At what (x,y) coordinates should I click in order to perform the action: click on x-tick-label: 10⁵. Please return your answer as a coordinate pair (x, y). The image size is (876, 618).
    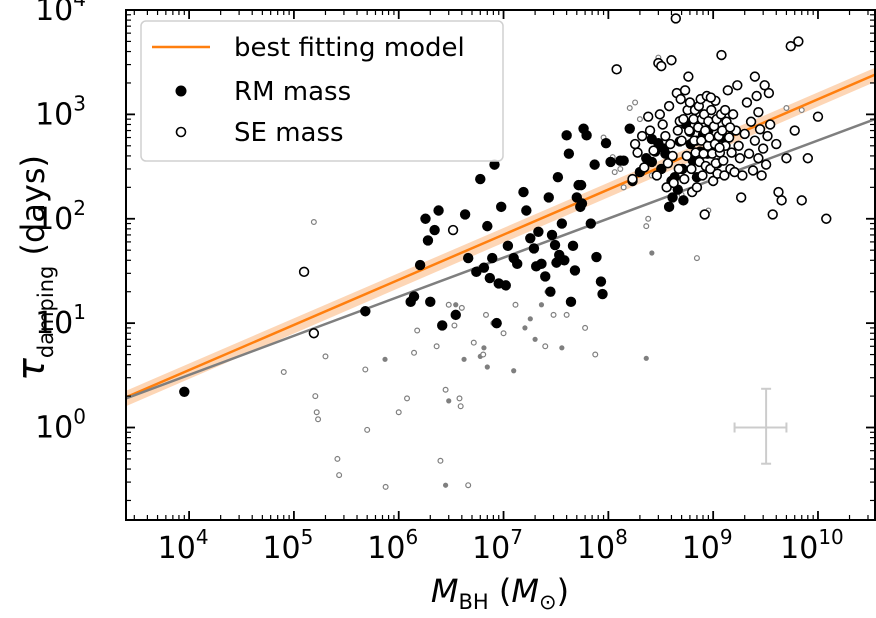
    Looking at the image, I should click on (287, 545).